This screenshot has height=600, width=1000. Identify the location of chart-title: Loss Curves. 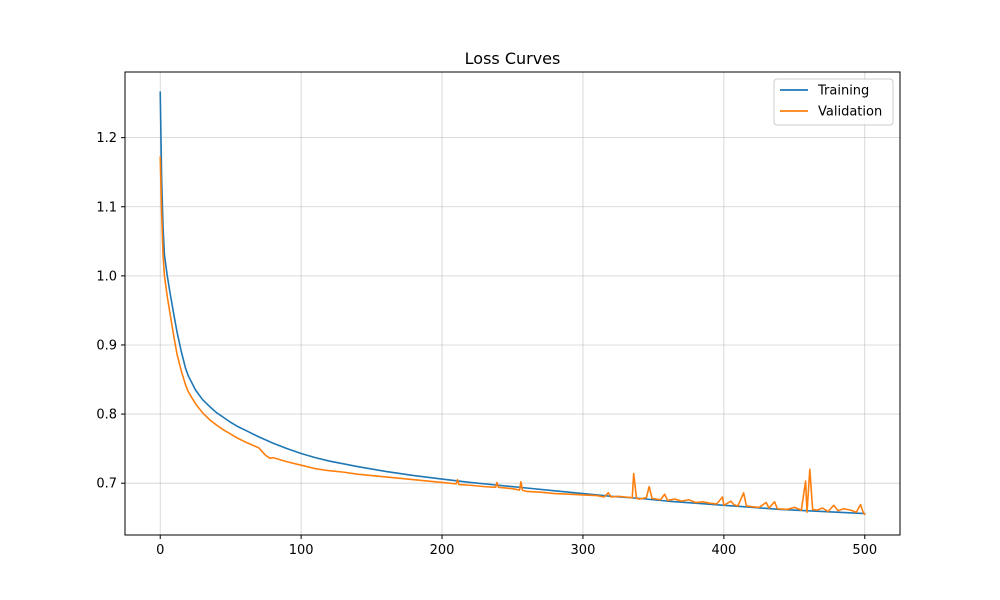
(513, 58).